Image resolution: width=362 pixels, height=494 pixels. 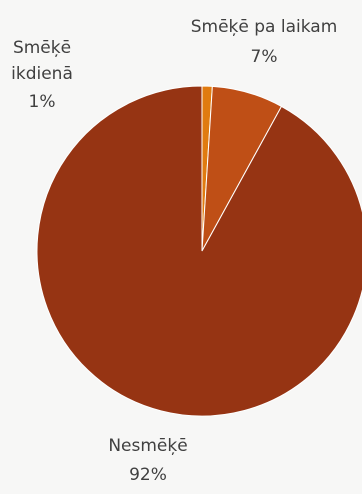 I want to click on slice-label-name-smeke-ikdiena-line2: ikdienā, so click(x=42, y=74).